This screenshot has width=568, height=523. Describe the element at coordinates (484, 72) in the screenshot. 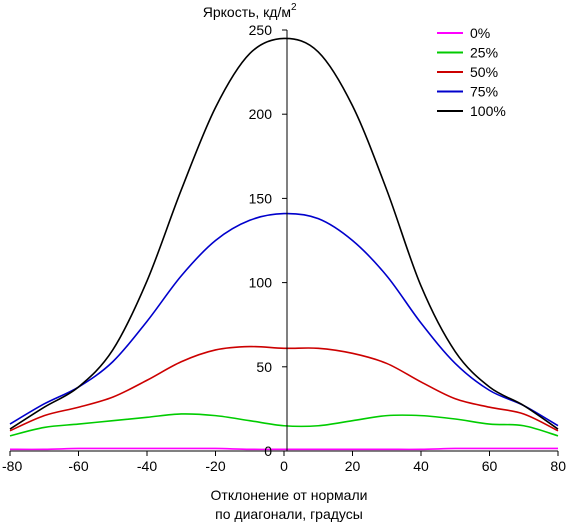

I see `legend-label: 50%` at that location.